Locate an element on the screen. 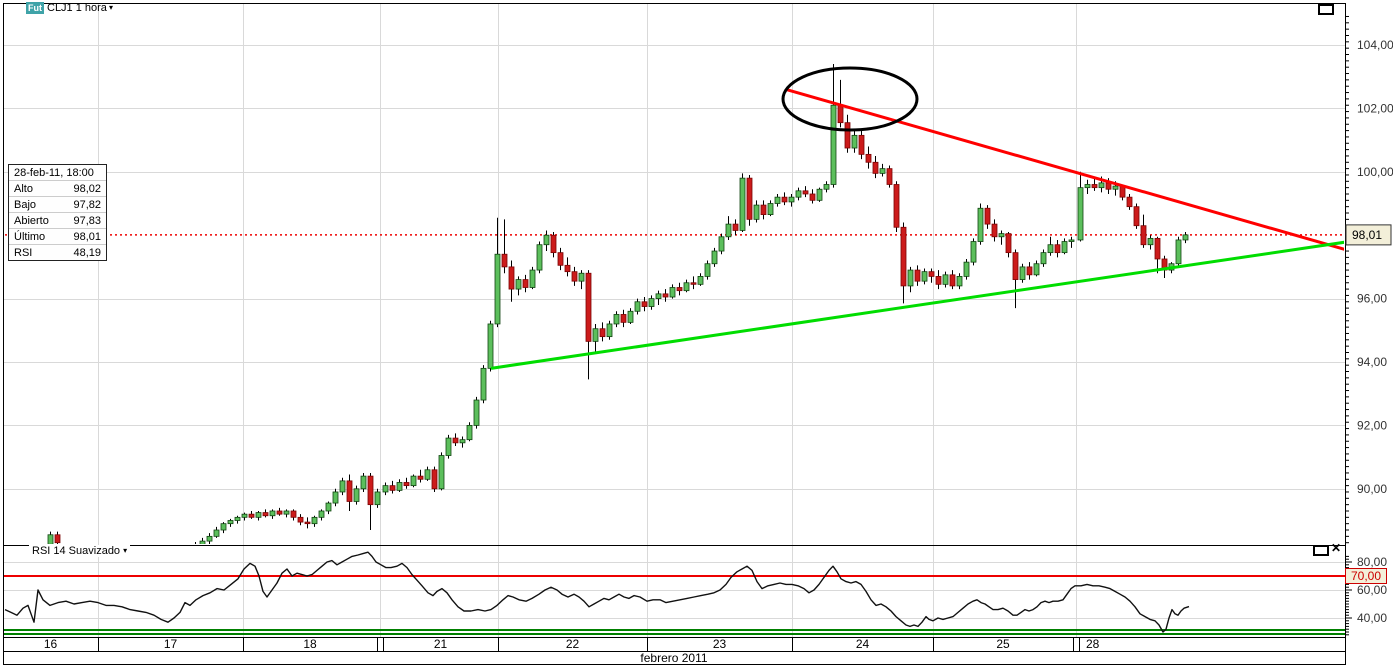  price-axis-label: 96,00 is located at coordinates (1372, 299).